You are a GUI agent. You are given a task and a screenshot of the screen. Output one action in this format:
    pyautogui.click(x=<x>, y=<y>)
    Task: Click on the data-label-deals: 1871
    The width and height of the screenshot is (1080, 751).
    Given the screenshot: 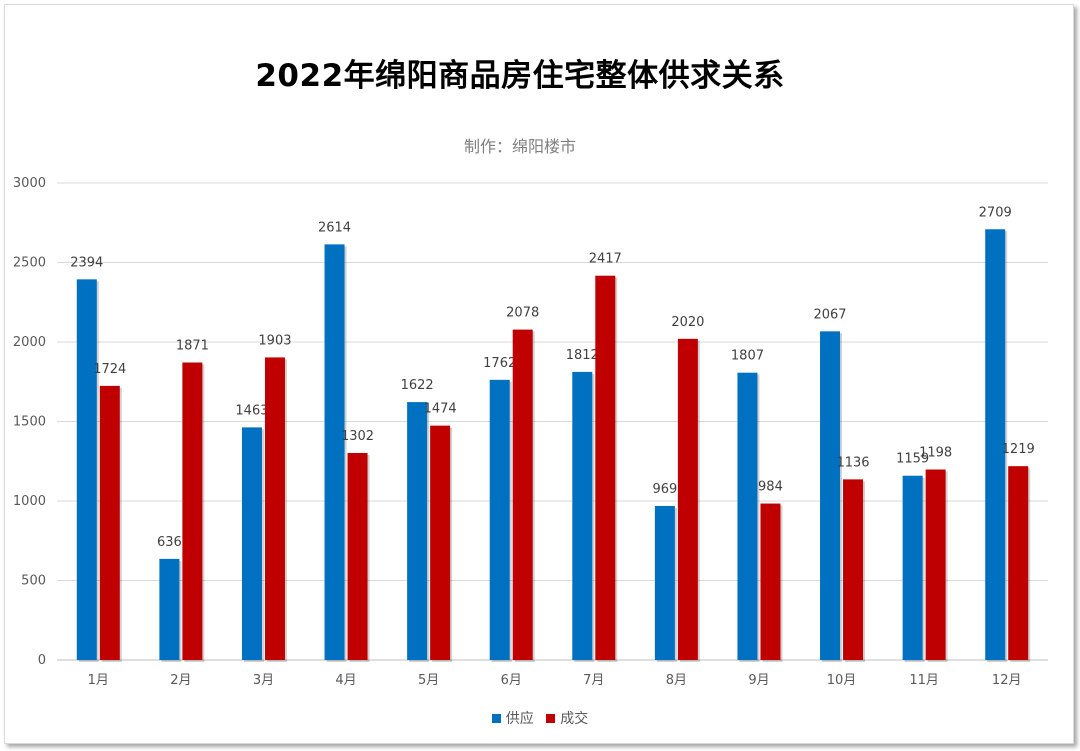 What is the action you would take?
    pyautogui.click(x=192, y=346)
    